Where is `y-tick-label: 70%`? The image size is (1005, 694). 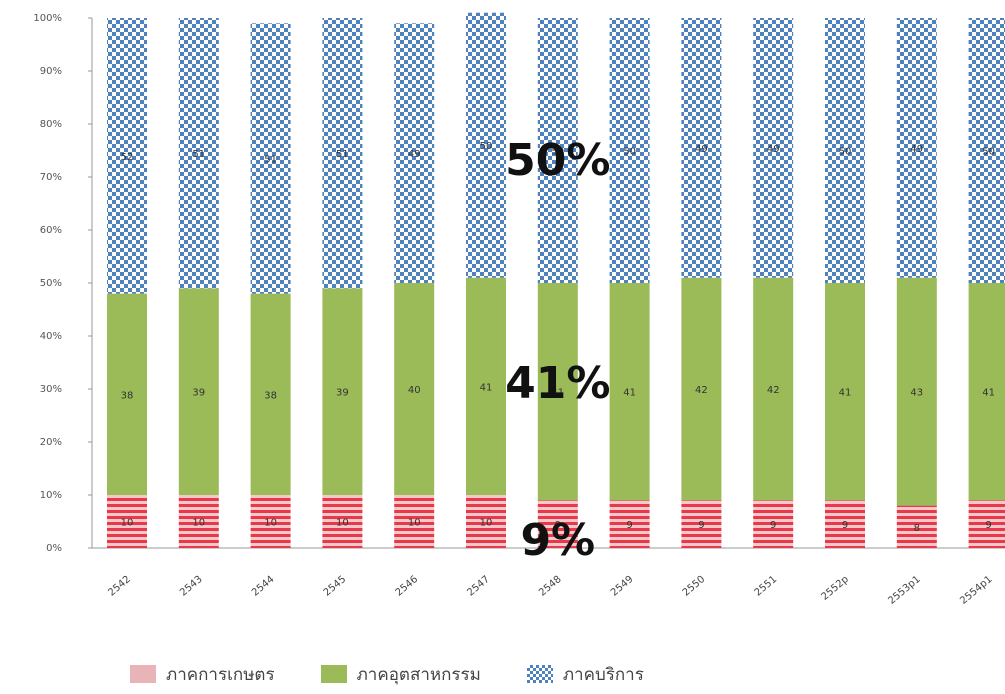 y-tick-label: 70% is located at coordinates (51, 177).